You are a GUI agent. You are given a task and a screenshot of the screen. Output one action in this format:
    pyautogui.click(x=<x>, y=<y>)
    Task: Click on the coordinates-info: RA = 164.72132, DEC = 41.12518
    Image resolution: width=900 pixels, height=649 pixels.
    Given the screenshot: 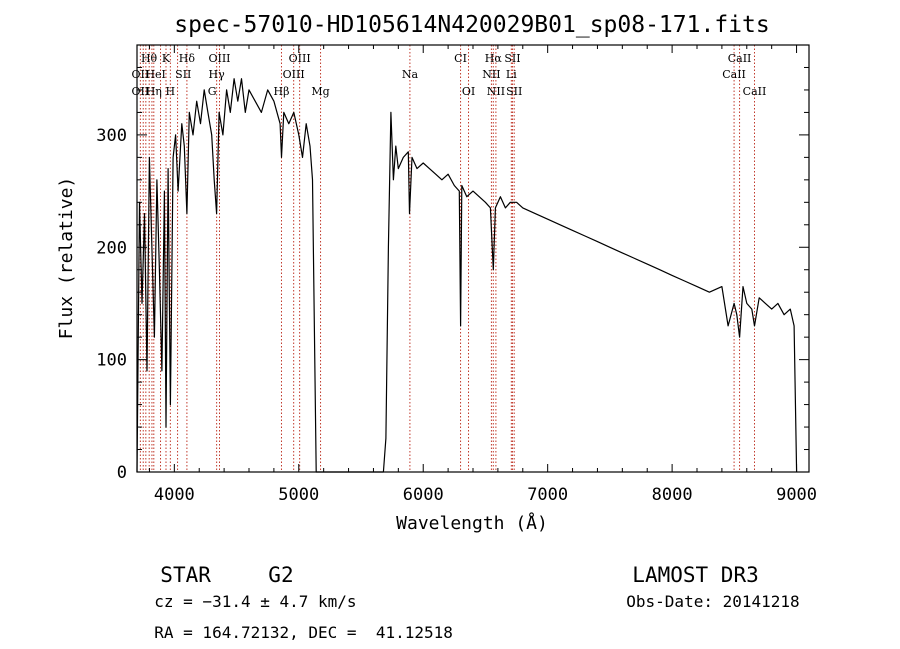 What is the action you would take?
    pyautogui.click(x=294, y=623)
    